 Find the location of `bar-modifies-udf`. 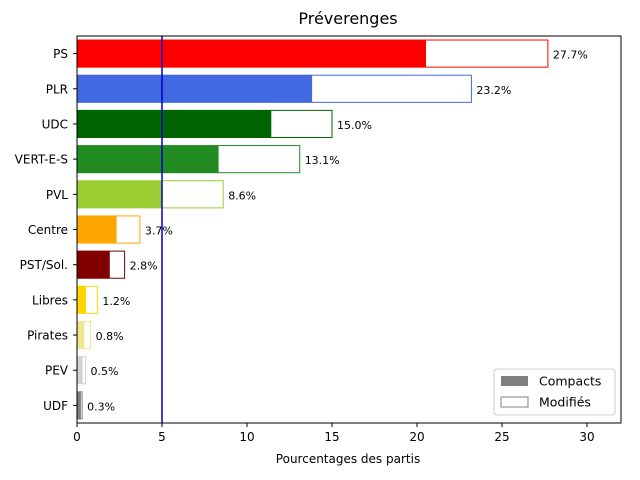

bar-modifies-udf is located at coordinates (81, 405).